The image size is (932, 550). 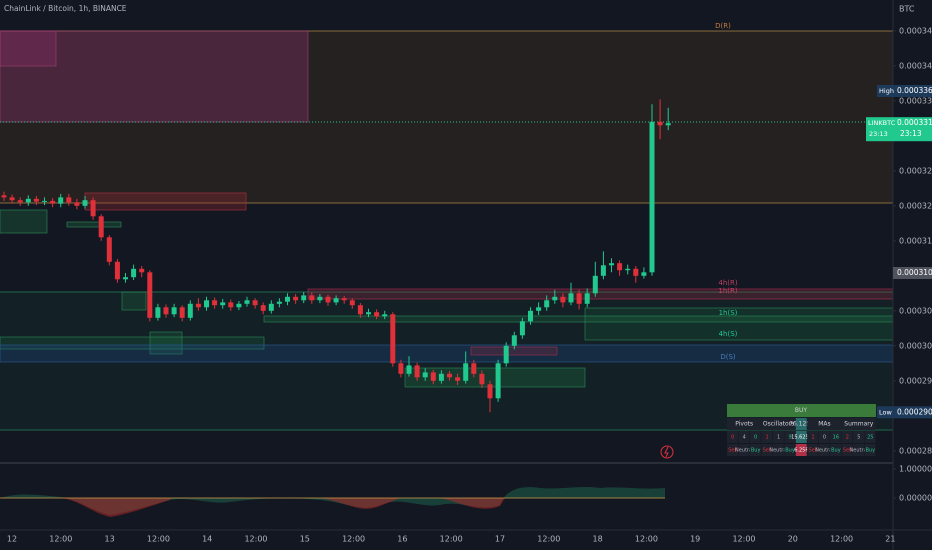 I want to click on oscillator-area, so click(x=332, y=501).